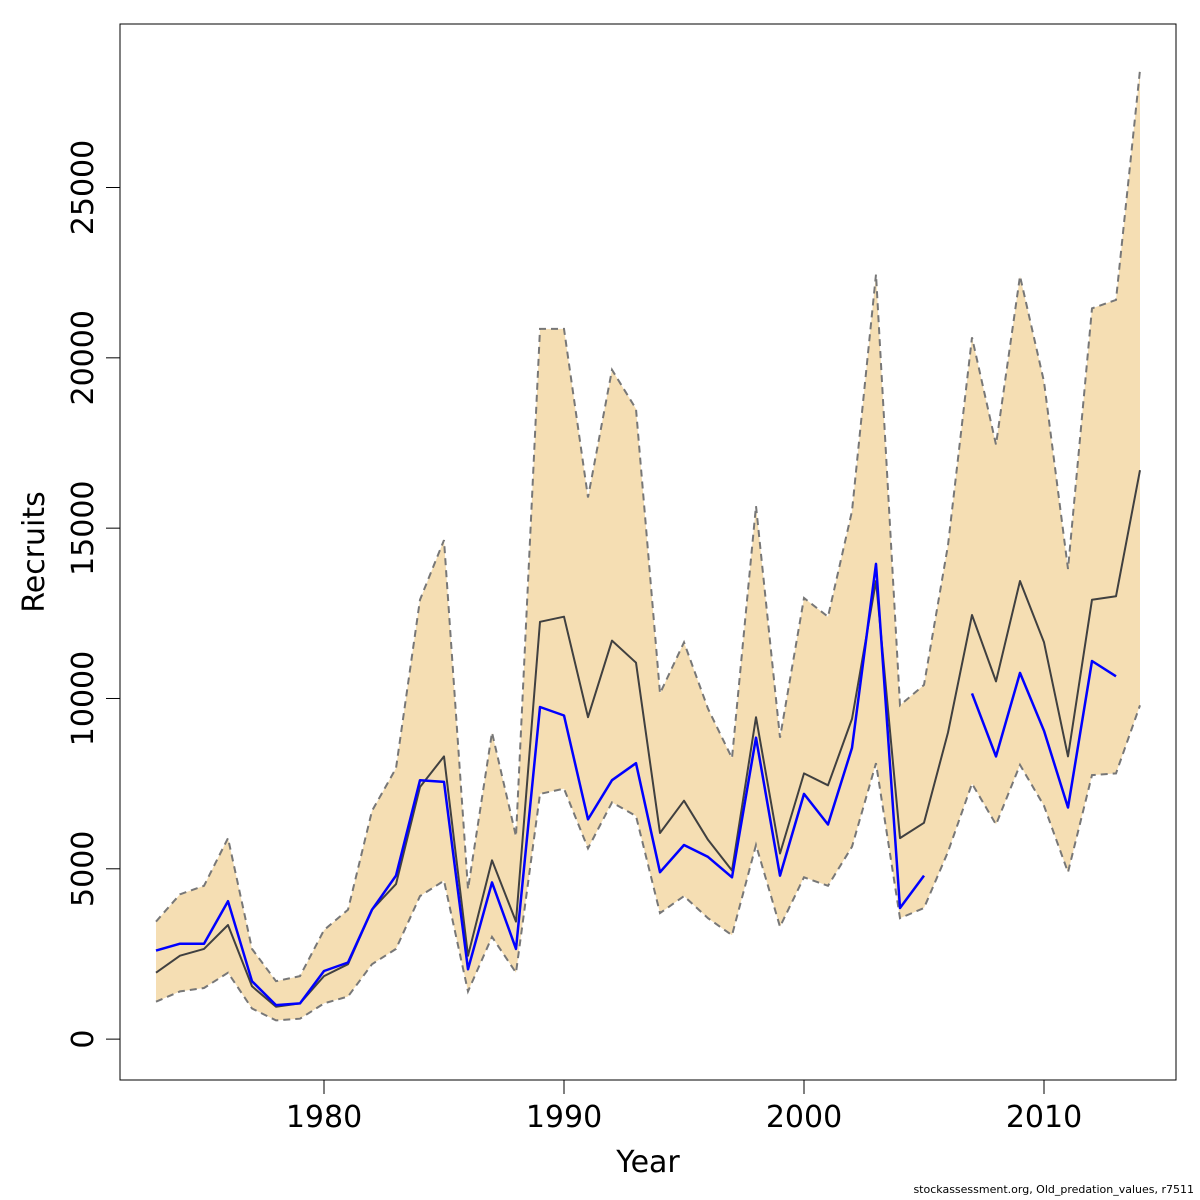  I want to click on x-axis-title: Year, so click(647, 1162).